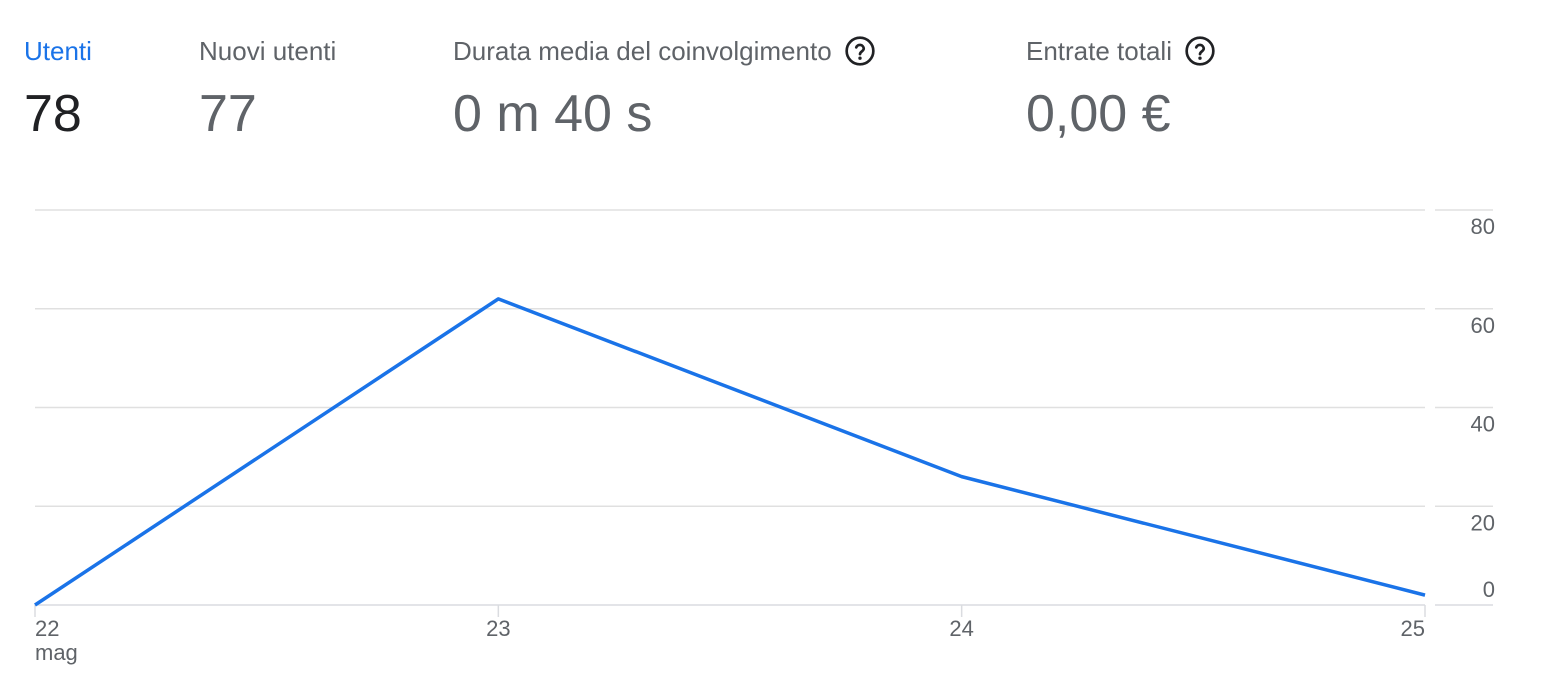 This screenshot has width=1542, height=684. What do you see at coordinates (961, 628) in the screenshot?
I see `x-tick-label: 24` at bounding box center [961, 628].